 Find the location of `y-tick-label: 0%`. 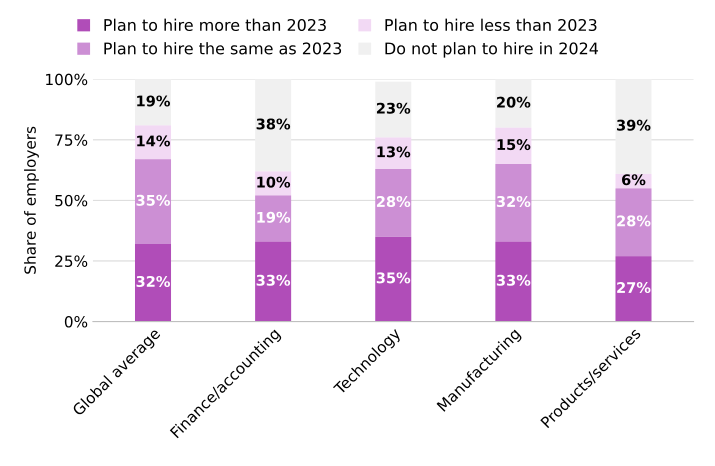

y-tick-label: 0% is located at coordinates (76, 322).